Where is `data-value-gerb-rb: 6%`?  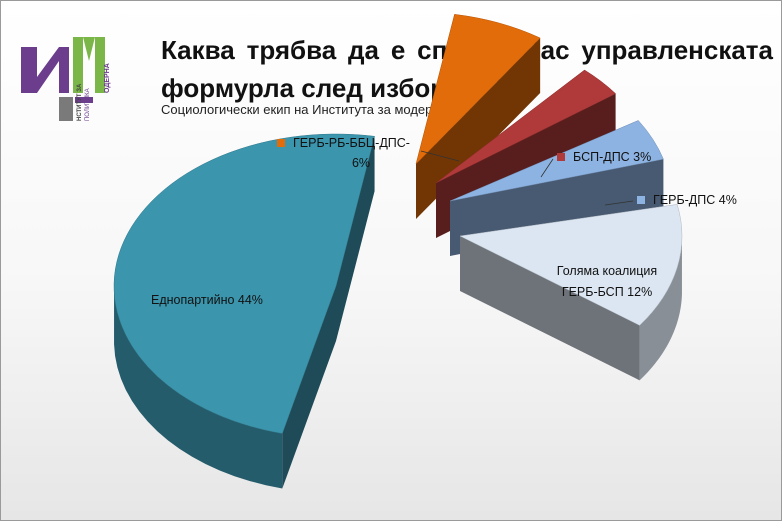 data-value-gerb-rb: 6% is located at coordinates (361, 163).